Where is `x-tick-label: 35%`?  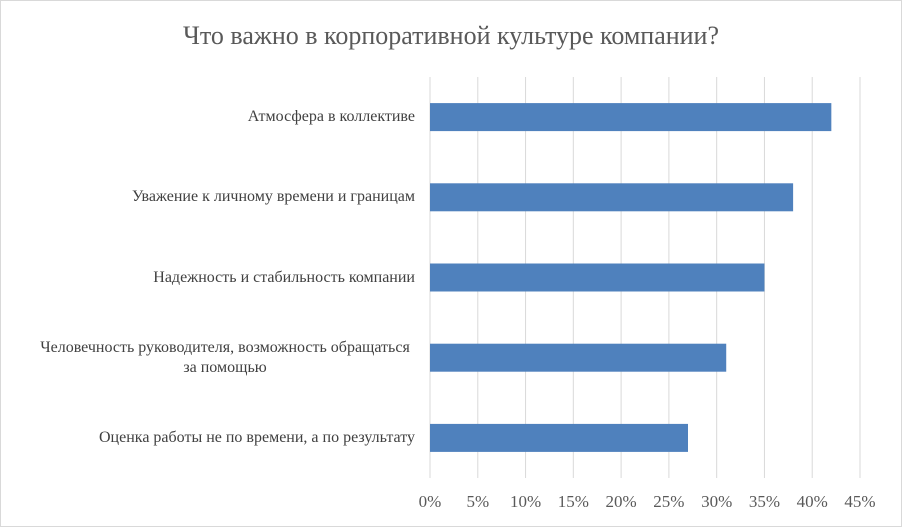 x-tick-label: 35% is located at coordinates (764, 501).